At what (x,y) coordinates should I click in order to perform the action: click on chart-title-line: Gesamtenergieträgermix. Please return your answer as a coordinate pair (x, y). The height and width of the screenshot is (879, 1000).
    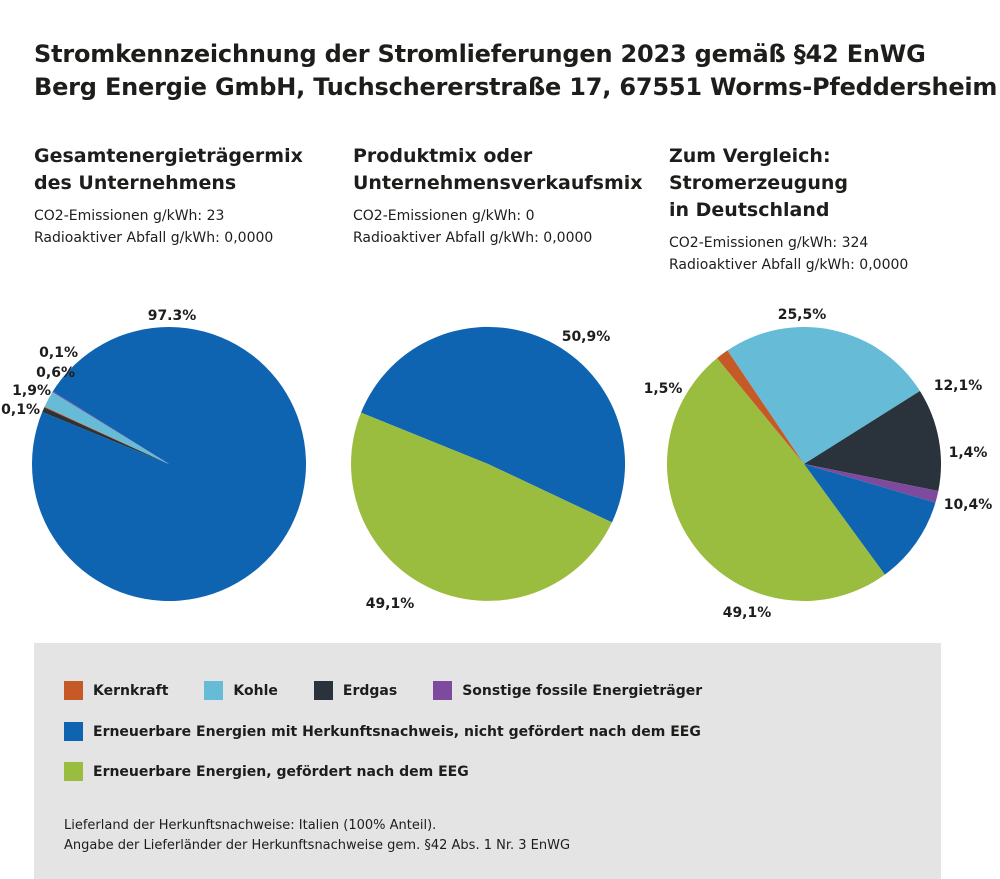
    Looking at the image, I should click on (168, 156).